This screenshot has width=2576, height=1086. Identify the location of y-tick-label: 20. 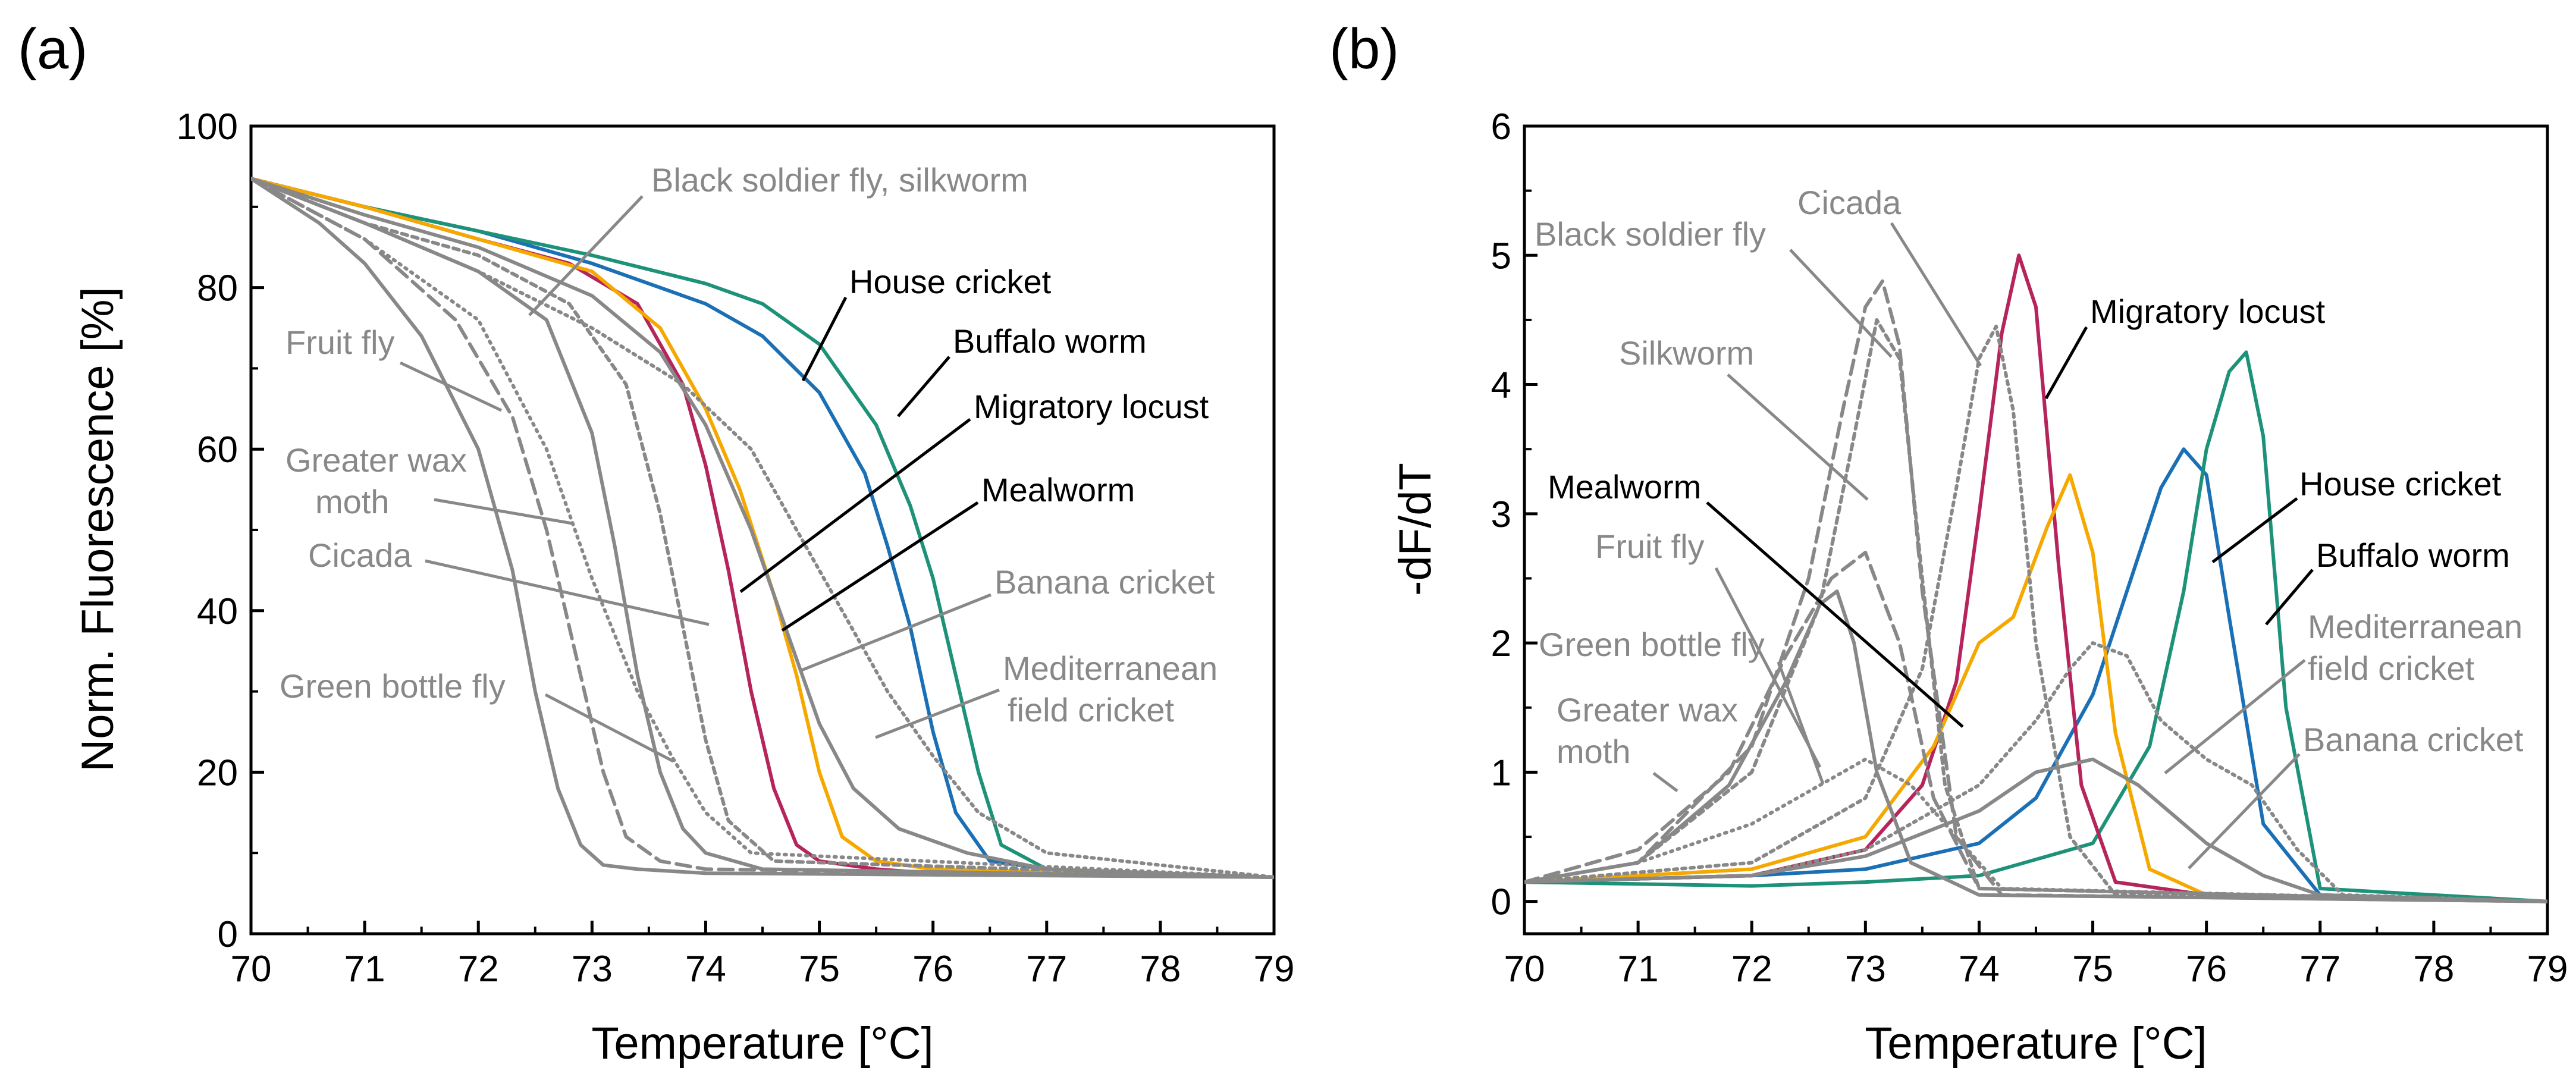
(217, 773).